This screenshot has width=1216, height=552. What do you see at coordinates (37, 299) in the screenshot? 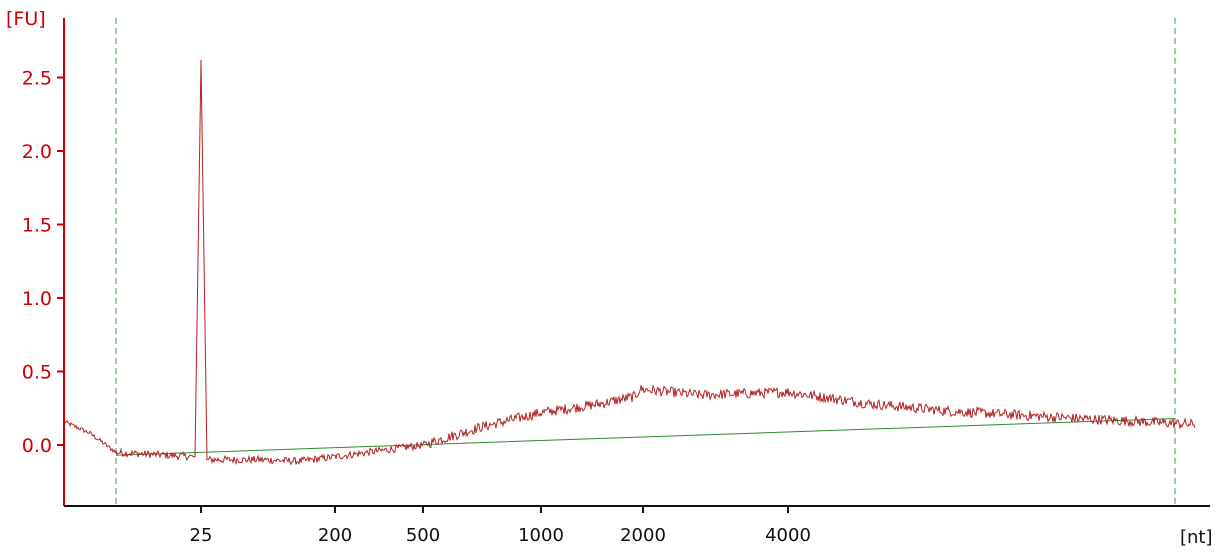
I see `y-tick-label: 1.0` at bounding box center [37, 299].